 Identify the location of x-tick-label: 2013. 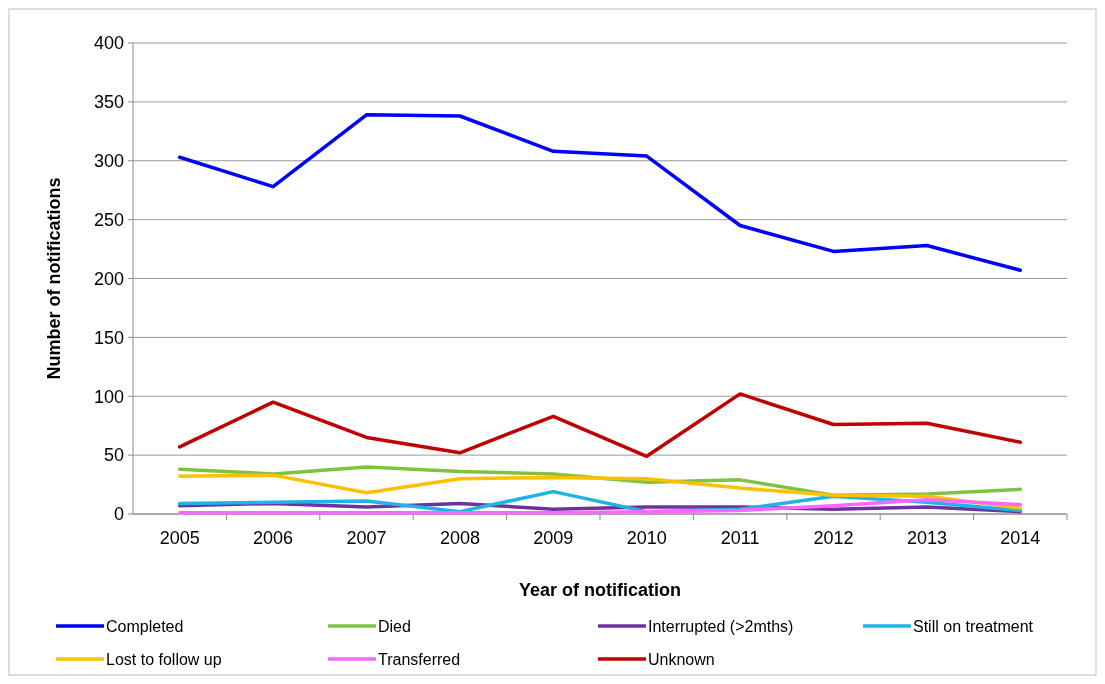
(926, 538).